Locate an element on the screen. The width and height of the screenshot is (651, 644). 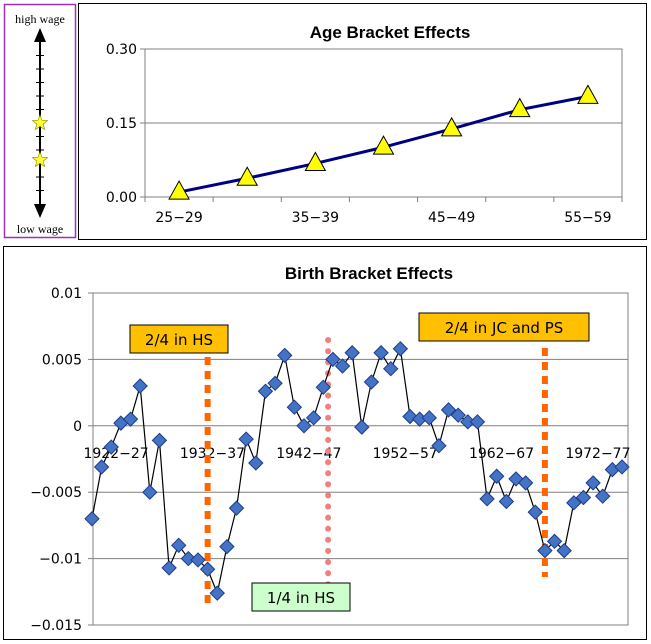
annotation-label: 2/4 in HS is located at coordinates (179, 339).